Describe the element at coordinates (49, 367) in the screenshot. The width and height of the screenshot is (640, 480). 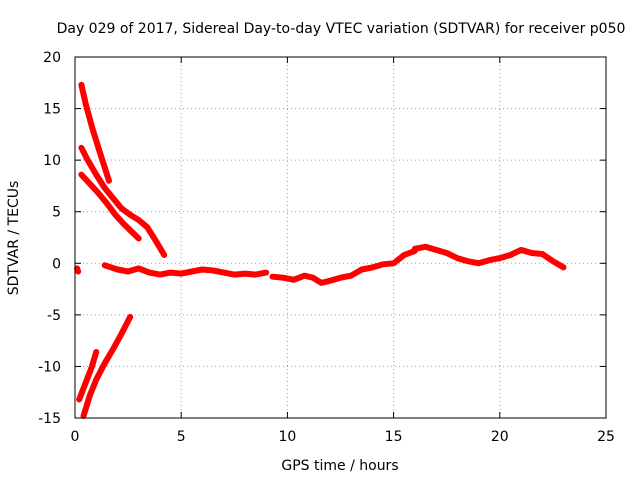
I see `y-tick-label-1: -10` at that location.